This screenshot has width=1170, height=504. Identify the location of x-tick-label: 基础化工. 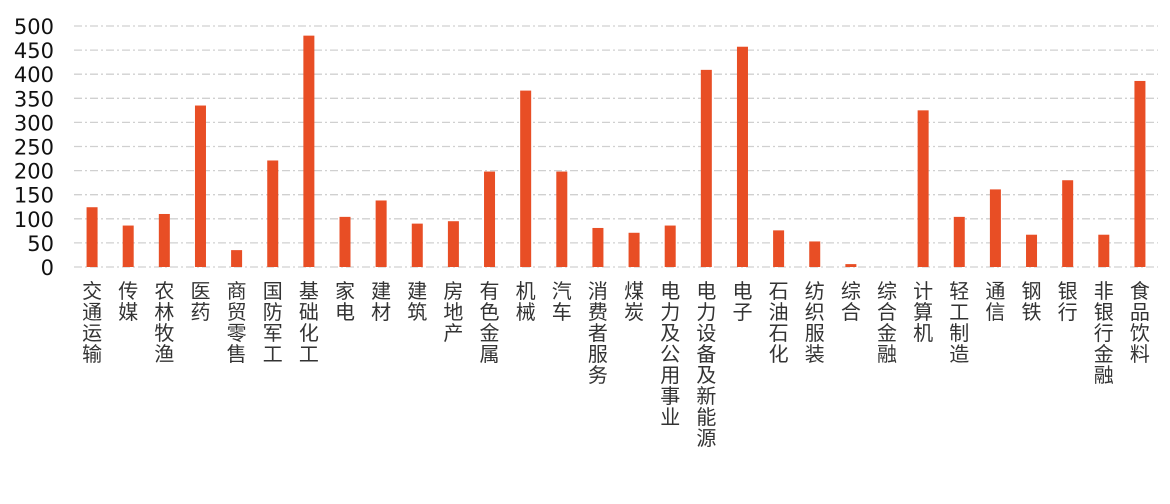
(309, 322).